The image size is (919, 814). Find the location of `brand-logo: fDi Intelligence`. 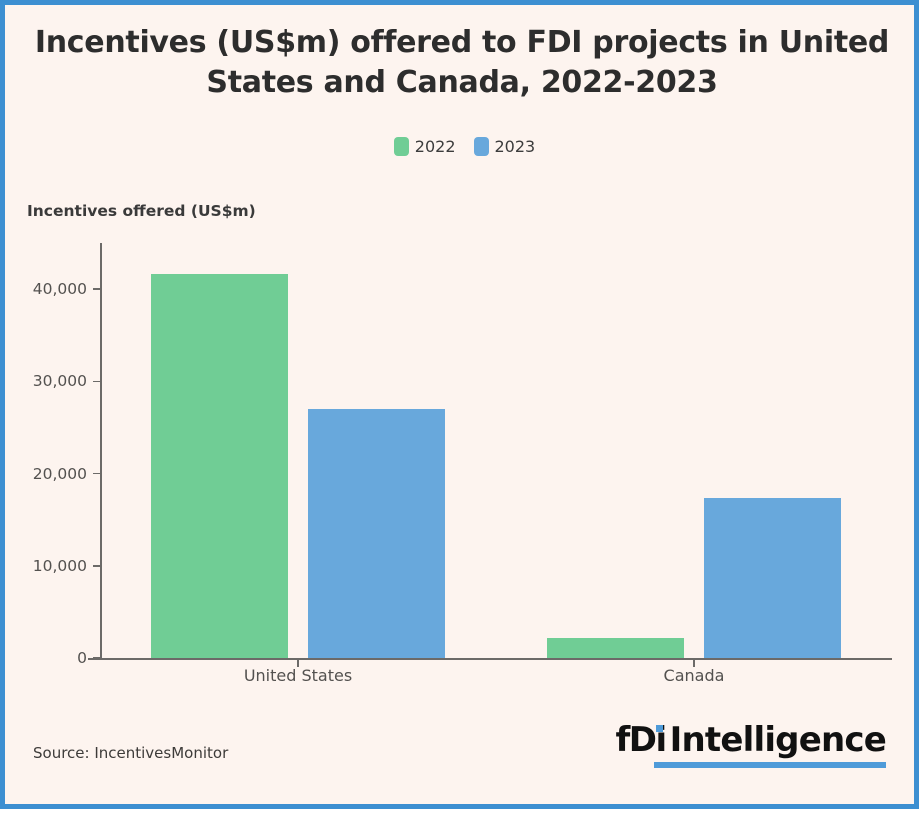

brand-logo: fDi Intelligence is located at coordinates (751, 745).